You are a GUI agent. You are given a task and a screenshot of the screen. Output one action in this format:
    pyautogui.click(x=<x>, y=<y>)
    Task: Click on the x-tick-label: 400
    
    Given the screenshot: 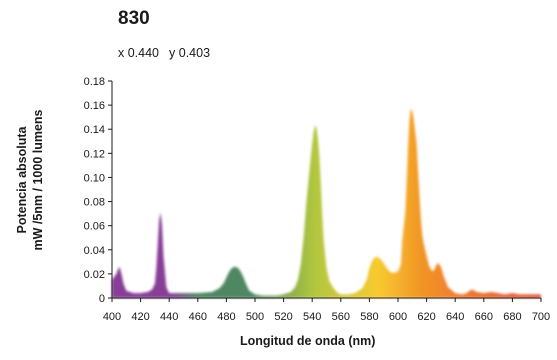 What is the action you would take?
    pyautogui.click(x=112, y=317)
    